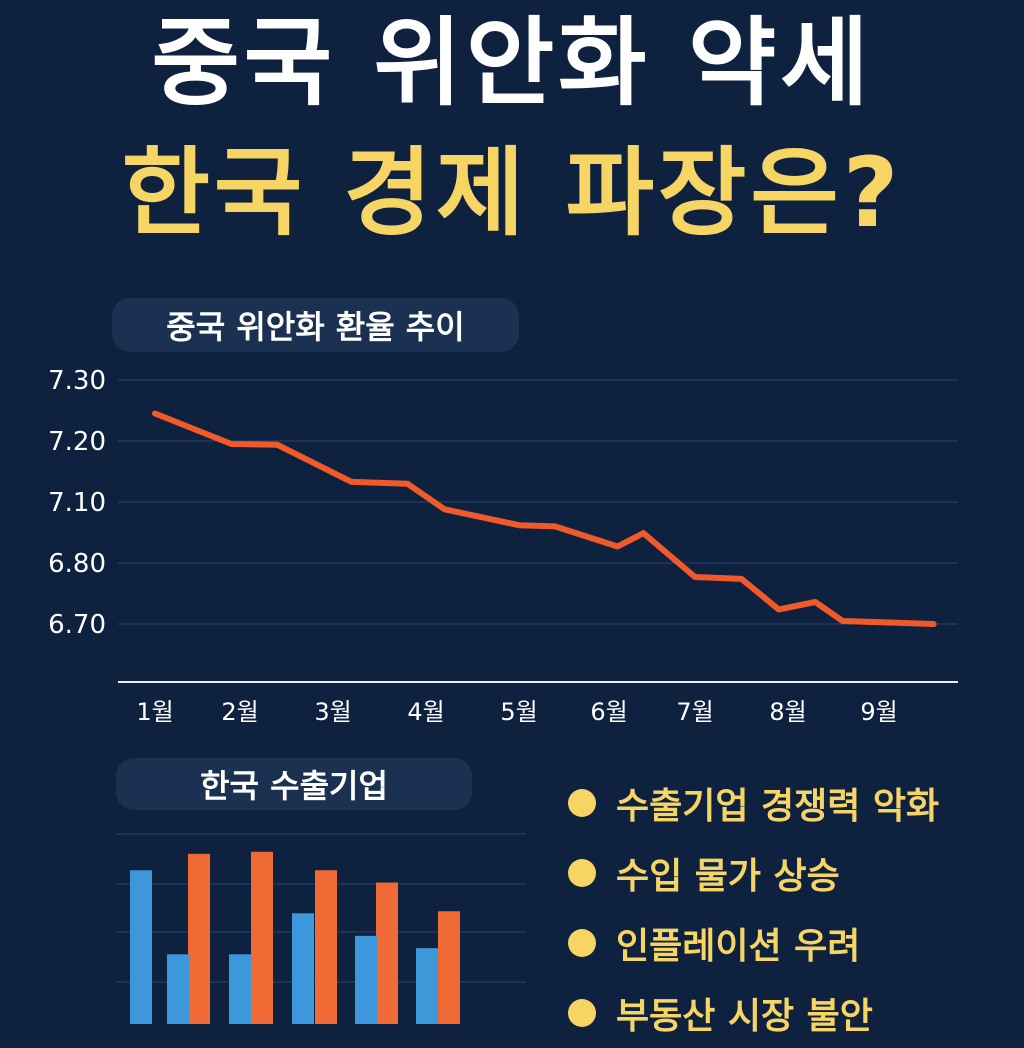 This screenshot has height=1048, width=1024. Describe the element at coordinates (744, 1016) in the screenshot. I see `impact-item-label: 부동산 시장 불안` at that location.